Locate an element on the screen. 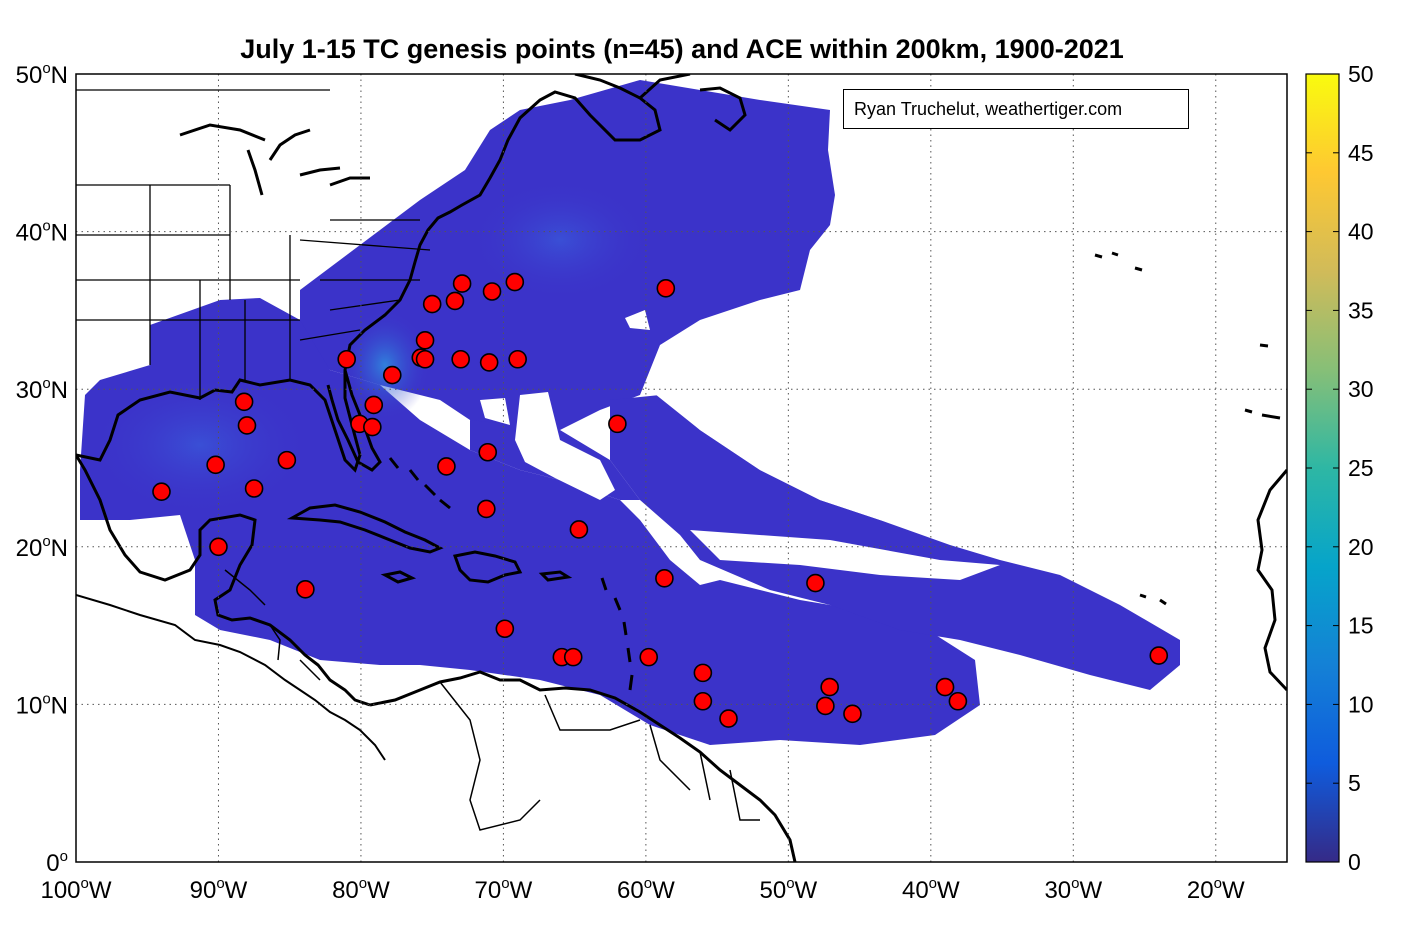 The width and height of the screenshot is (1406, 938). y-tick-label: 40oN is located at coordinates (42, 232).